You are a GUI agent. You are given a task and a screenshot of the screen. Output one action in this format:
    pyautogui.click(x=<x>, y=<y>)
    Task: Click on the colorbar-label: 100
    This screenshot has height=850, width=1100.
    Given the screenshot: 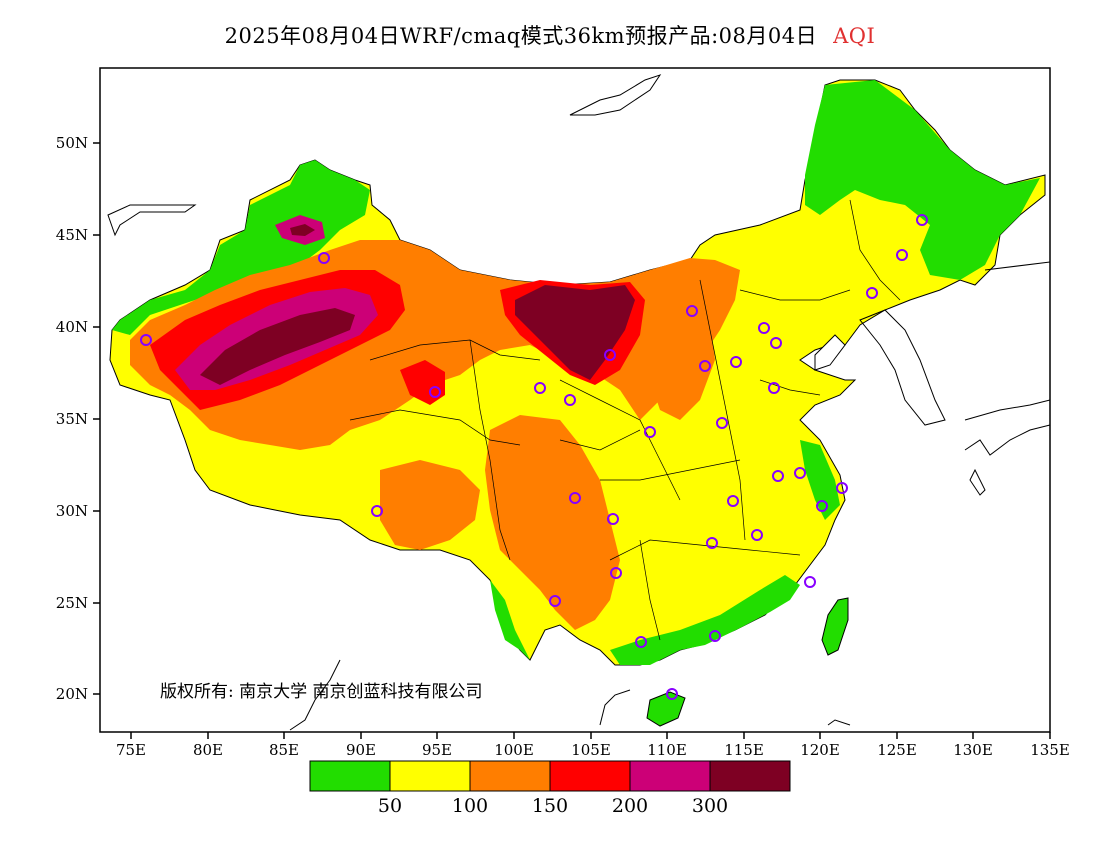 What is the action you would take?
    pyautogui.click(x=470, y=806)
    